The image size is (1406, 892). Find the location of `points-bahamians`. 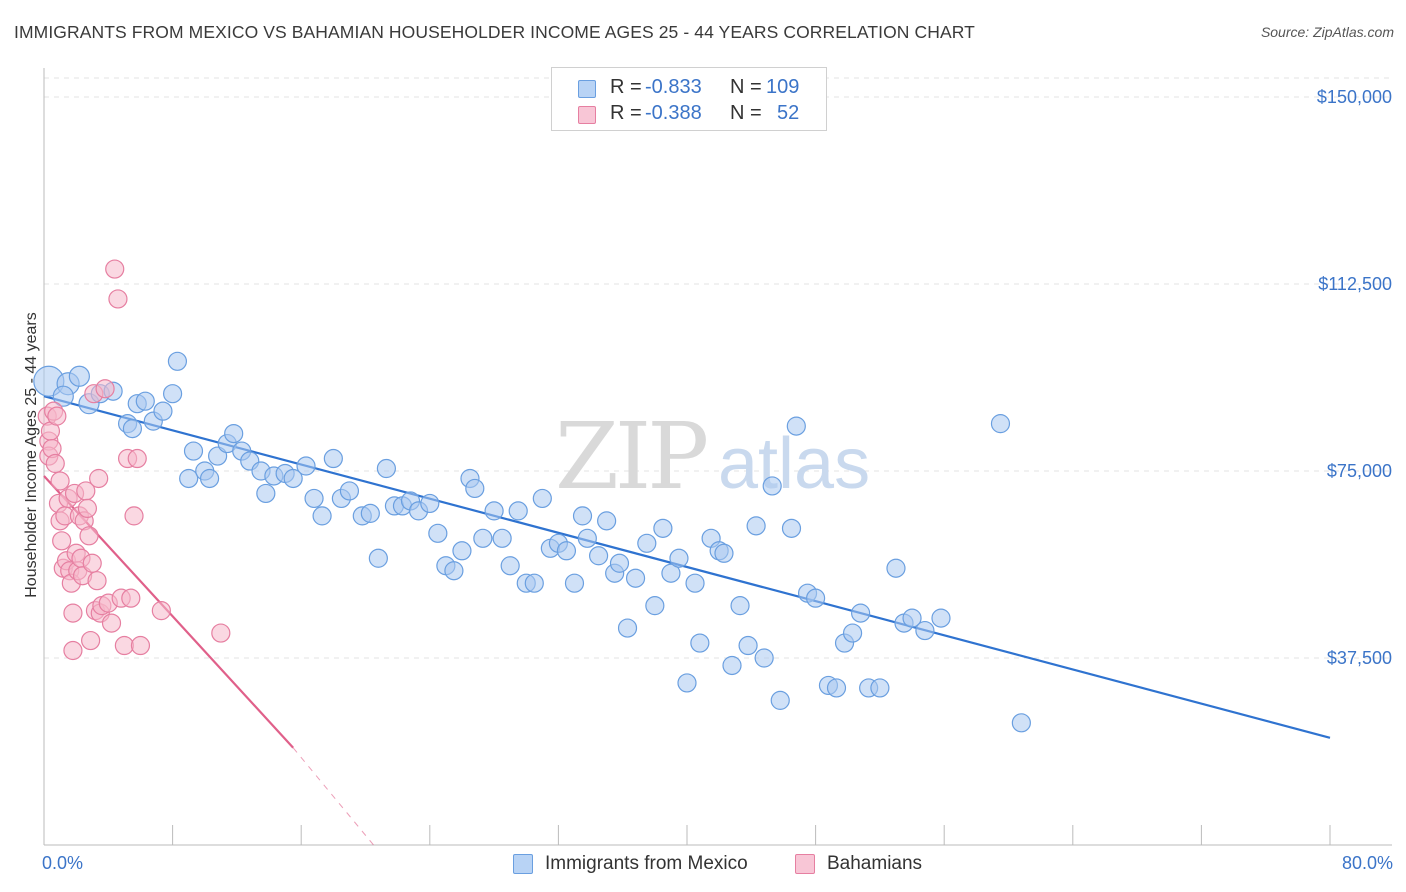

points-bahamians is located at coordinates (134, 460).